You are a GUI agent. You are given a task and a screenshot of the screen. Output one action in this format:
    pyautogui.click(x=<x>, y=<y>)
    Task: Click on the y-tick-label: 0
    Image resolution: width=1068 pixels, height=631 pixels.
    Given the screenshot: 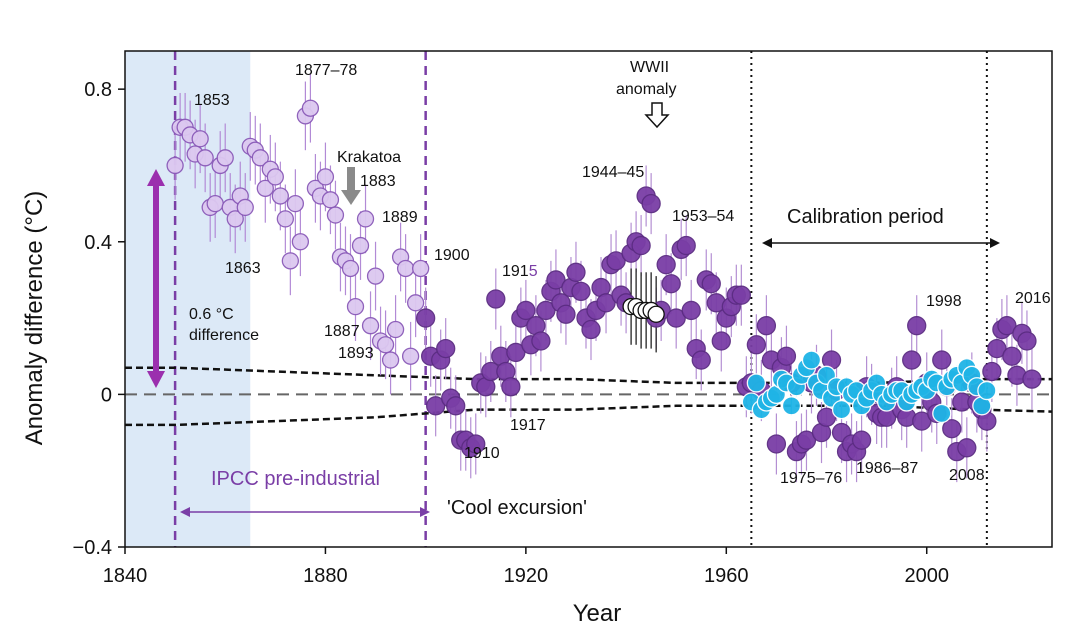 What is the action you would take?
    pyautogui.click(x=106, y=395)
    